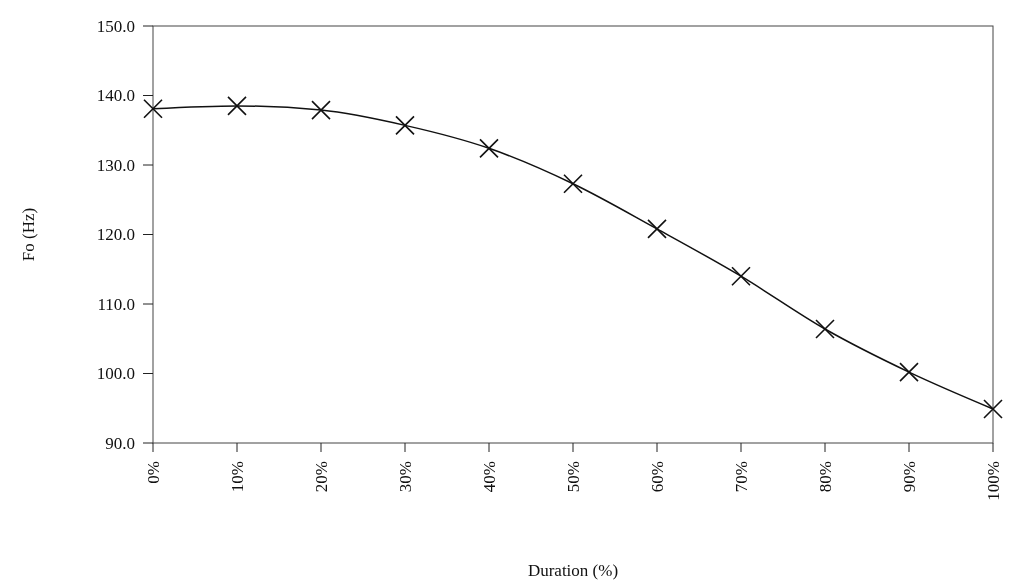 Image resolution: width=1015 pixels, height=588 pixels. Describe the element at coordinates (115, 235) in the screenshot. I see `y-tick-label: 120.0` at that location.